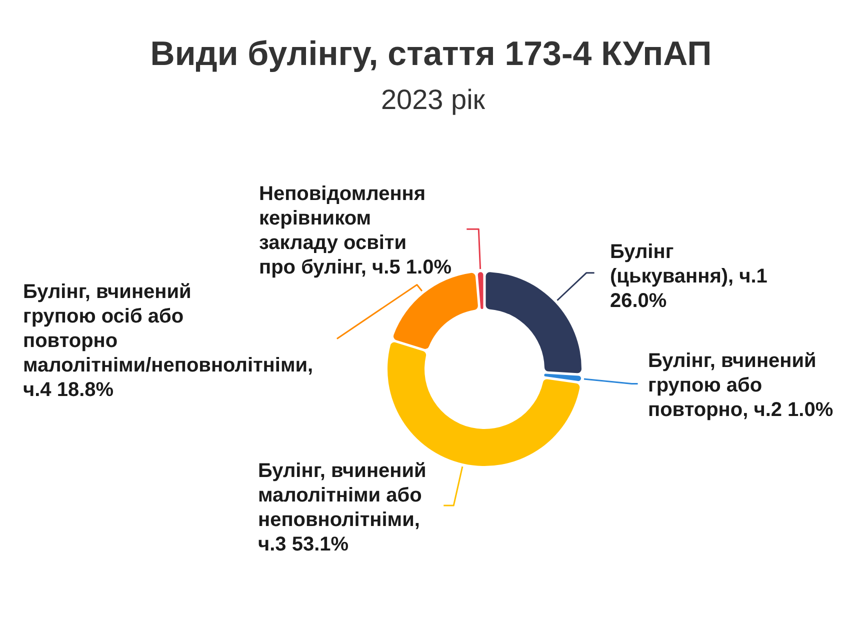 This screenshot has width=861, height=620. Describe the element at coordinates (168, 341) in the screenshot. I see `slice-label: Булінг, вчинений групою осіб або повторно малолітніми/неповнолітніми, ч.4 18.8%` at that location.